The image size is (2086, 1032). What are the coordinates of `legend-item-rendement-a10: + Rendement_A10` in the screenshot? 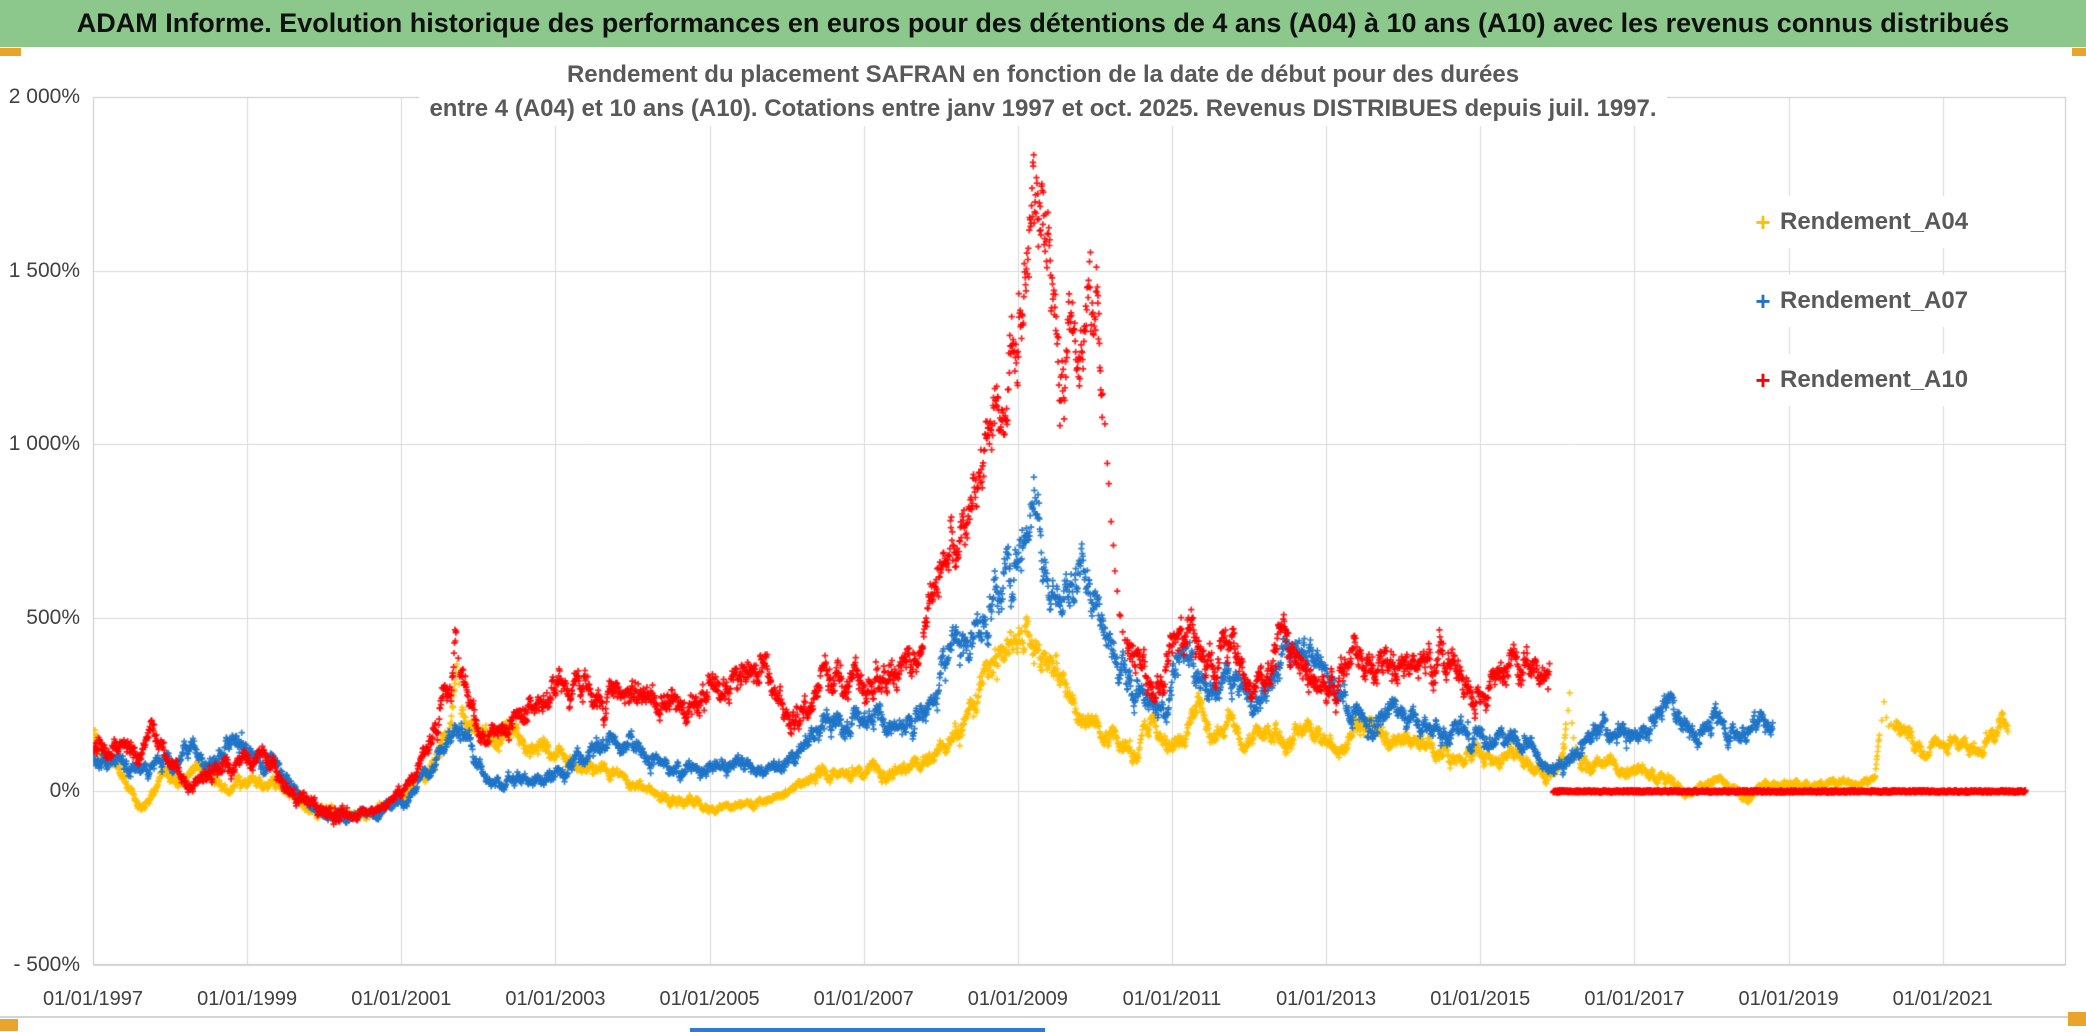 It's located at (1888, 380).